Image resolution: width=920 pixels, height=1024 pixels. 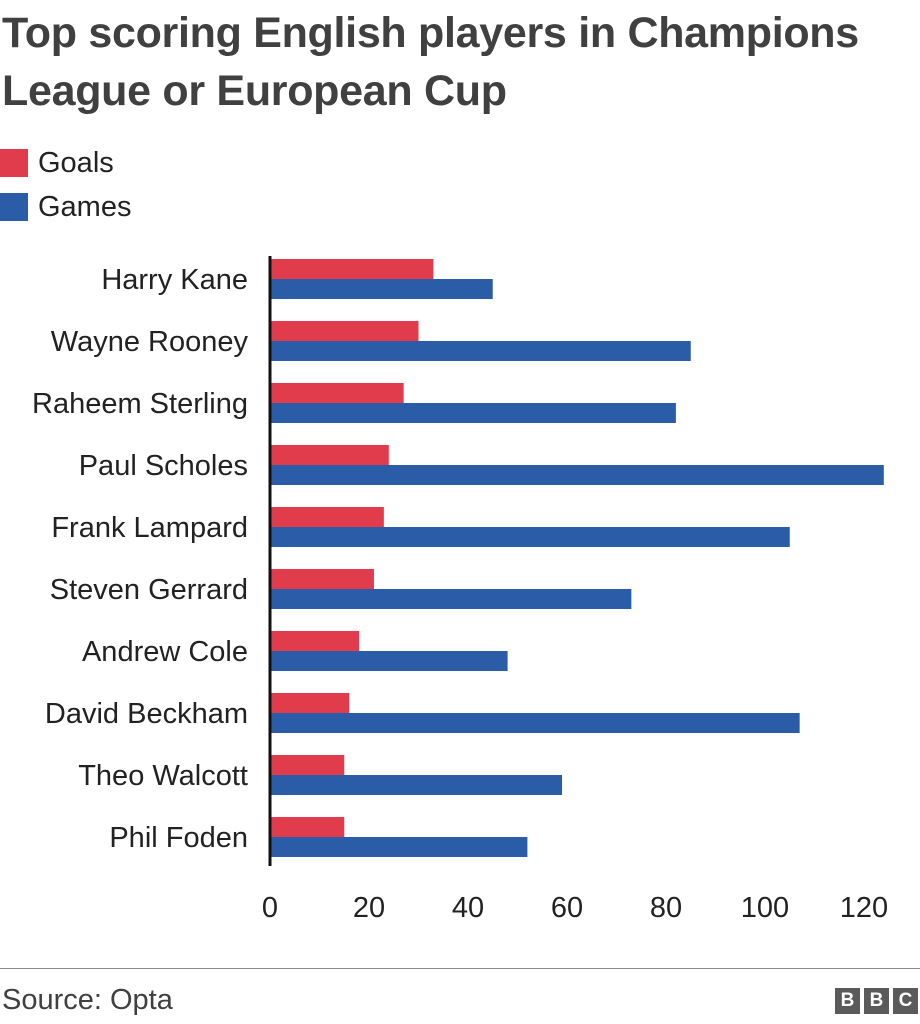 What do you see at coordinates (905, 1001) in the screenshot?
I see `bbc-logo-block: C` at bounding box center [905, 1001].